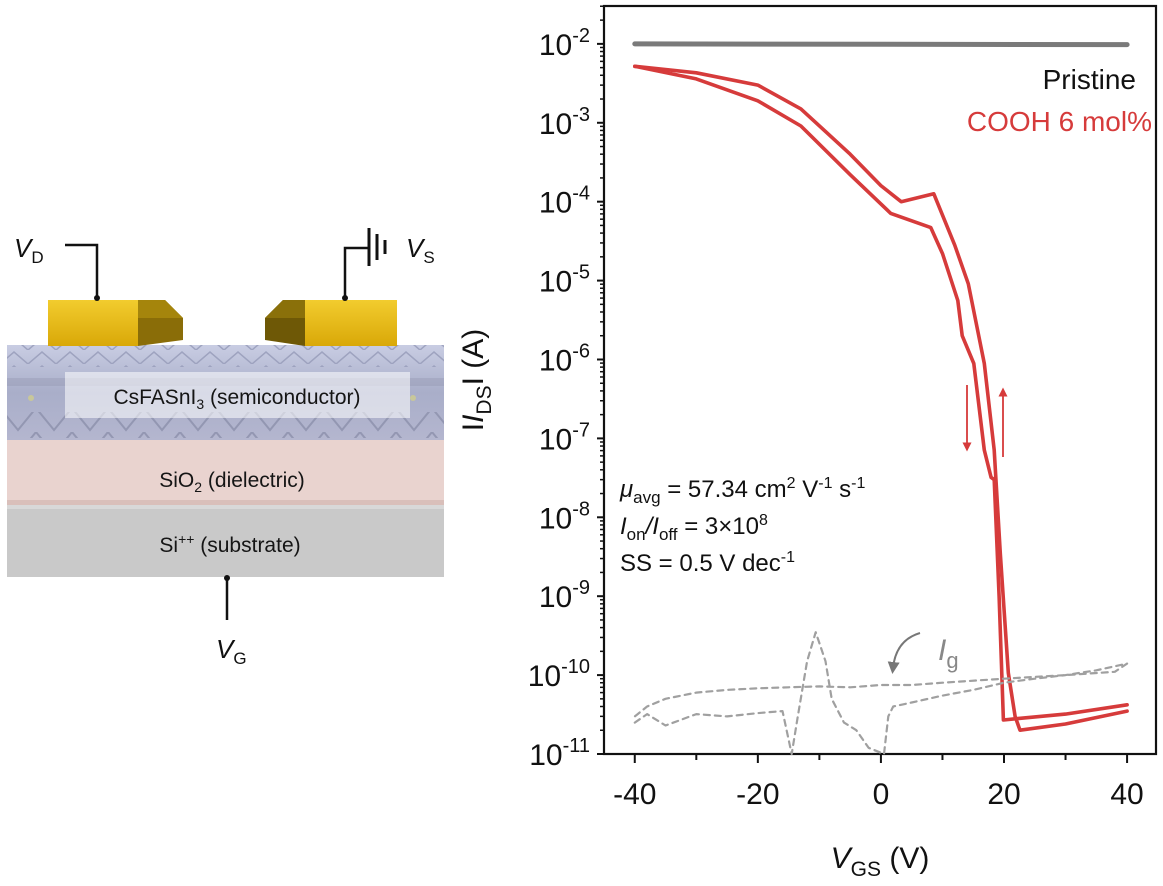  Describe the element at coordinates (476, 380) in the screenshot. I see `y-axis-title: IIDSI (A)` at that location.